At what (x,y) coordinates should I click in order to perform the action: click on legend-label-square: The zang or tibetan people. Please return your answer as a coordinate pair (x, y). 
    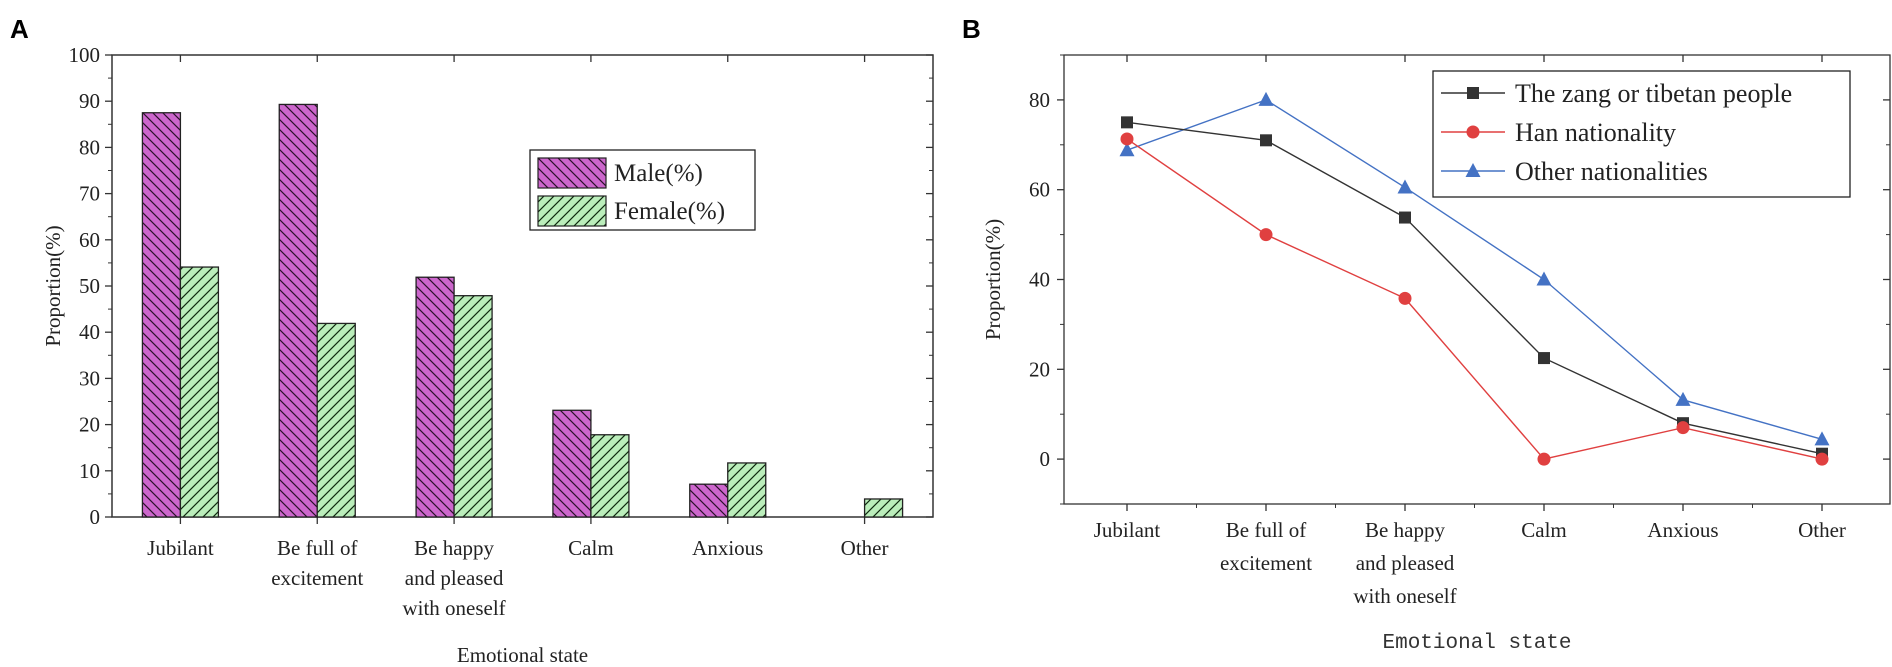
    Looking at the image, I should click on (1653, 93).